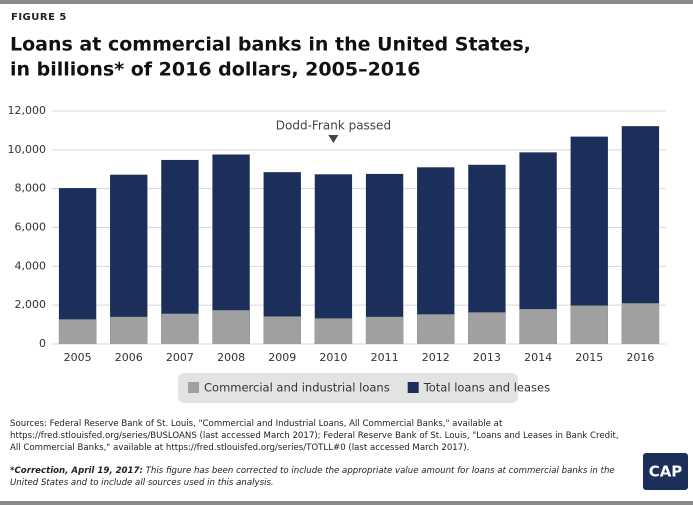 This screenshot has width=693, height=505. I want to click on legend-box, so click(348, 388).